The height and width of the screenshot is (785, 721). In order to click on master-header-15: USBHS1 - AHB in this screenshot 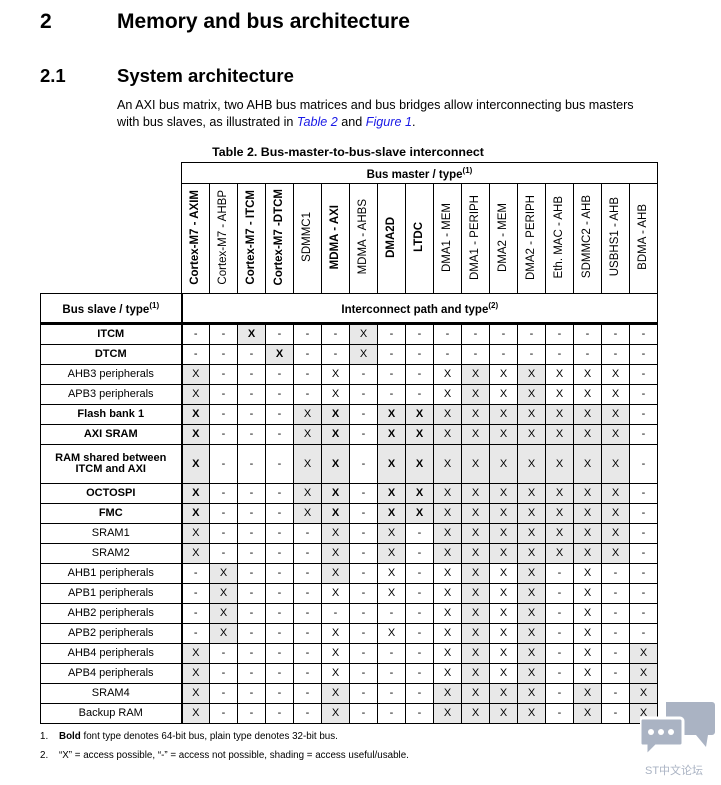, I will do `click(615, 238)`.